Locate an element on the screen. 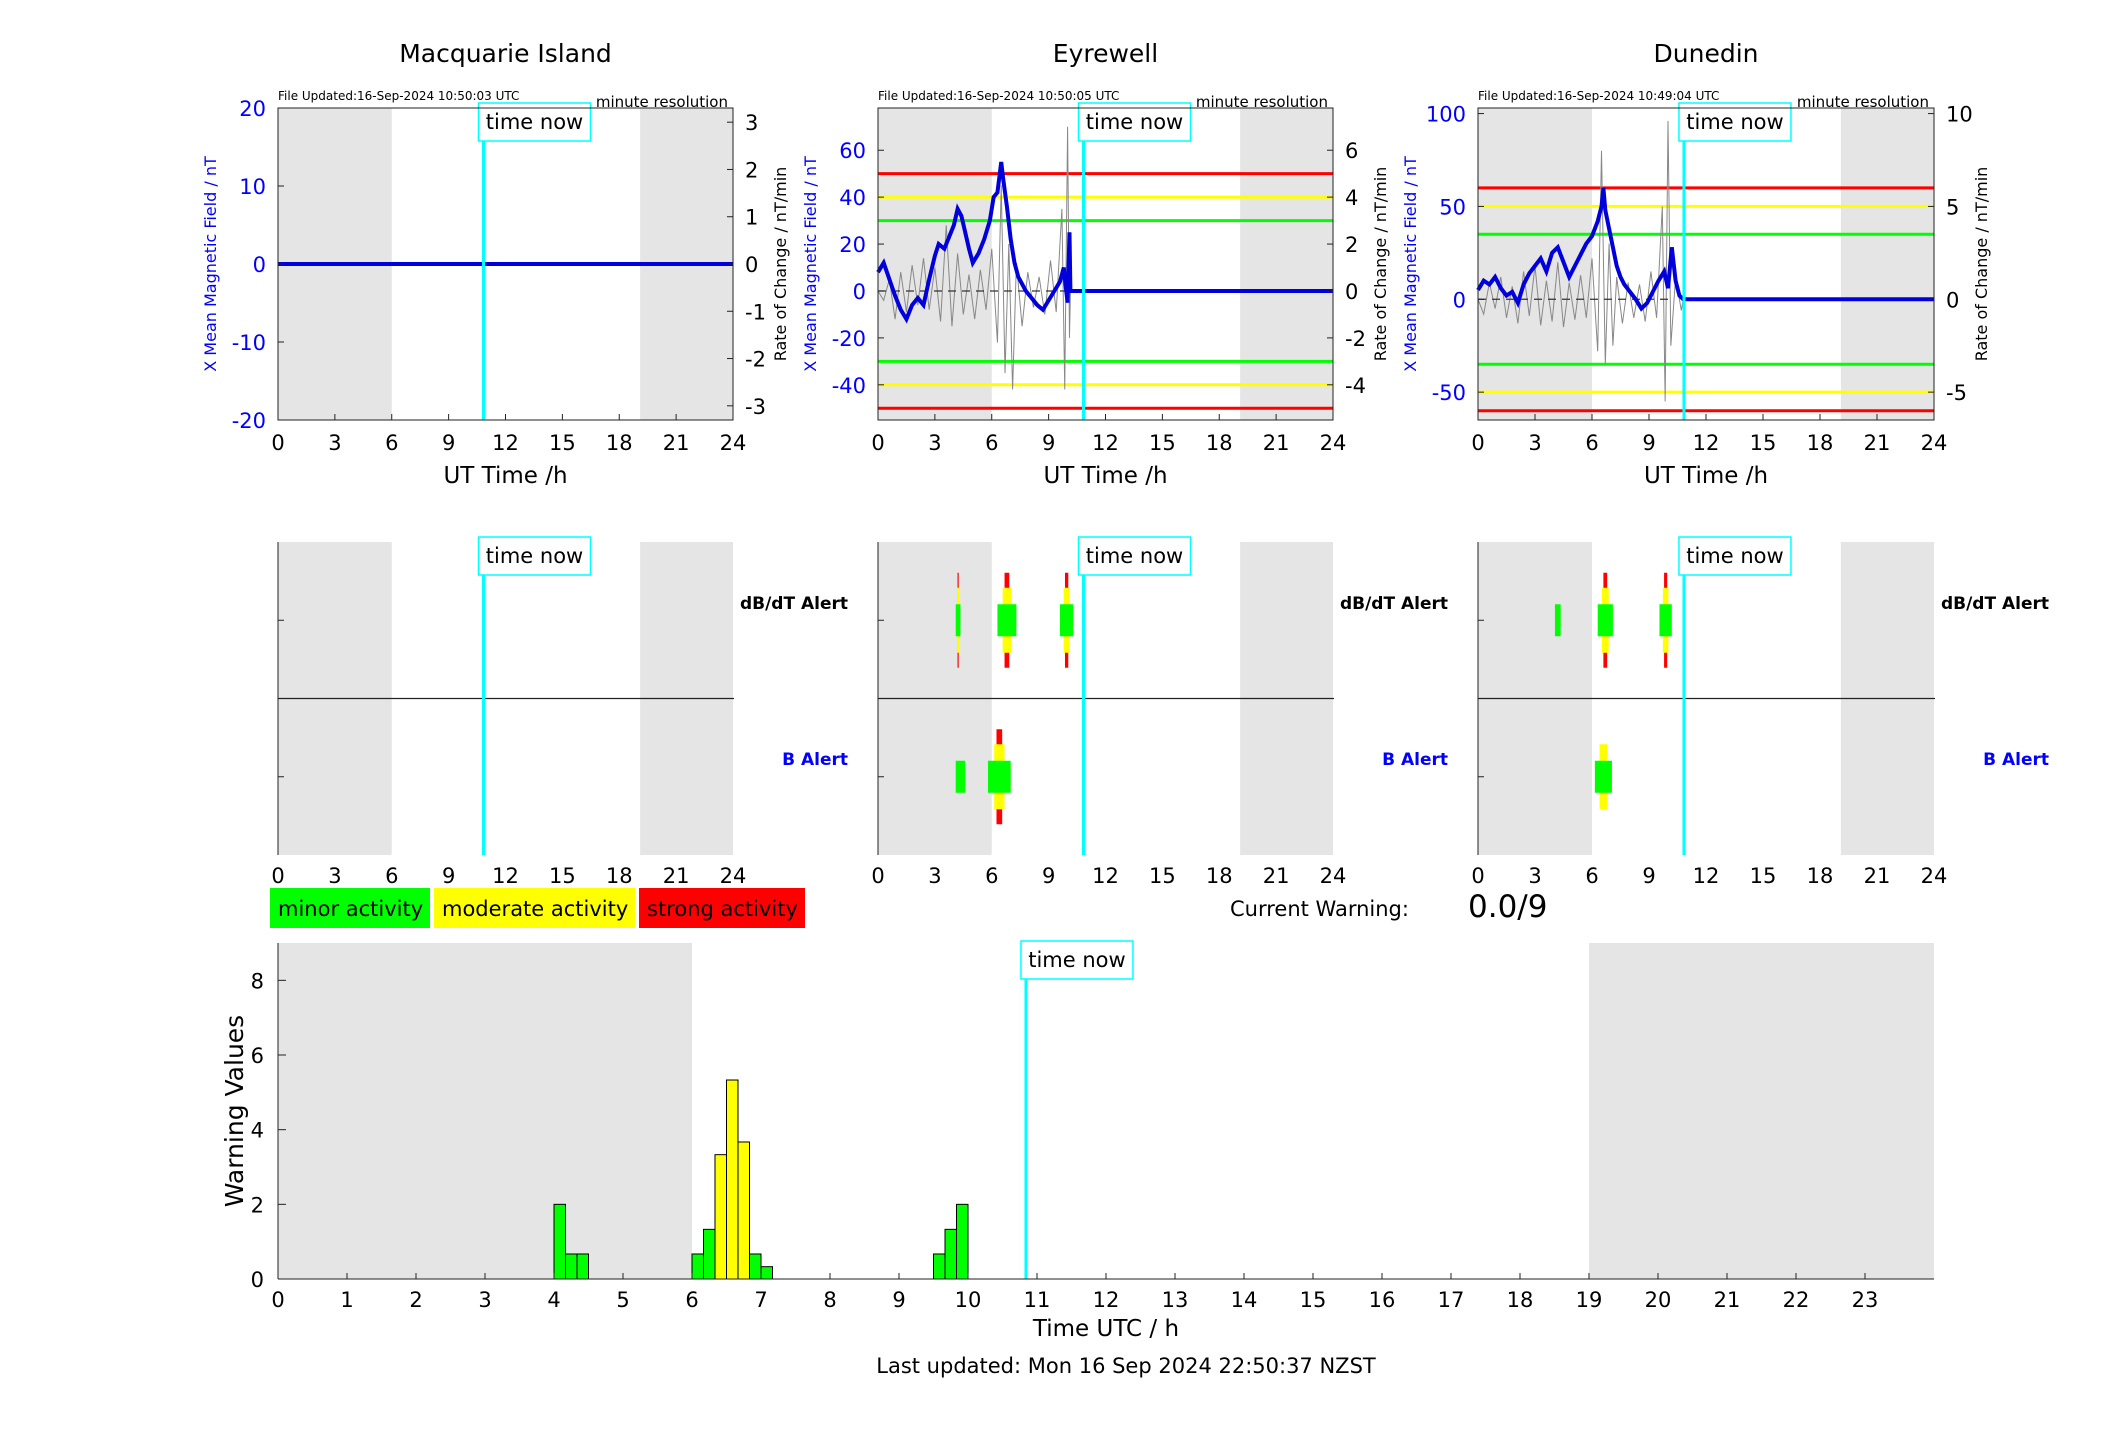 This screenshot has height=1437, width=2117. y-tick-label: 4 is located at coordinates (257, 1131).